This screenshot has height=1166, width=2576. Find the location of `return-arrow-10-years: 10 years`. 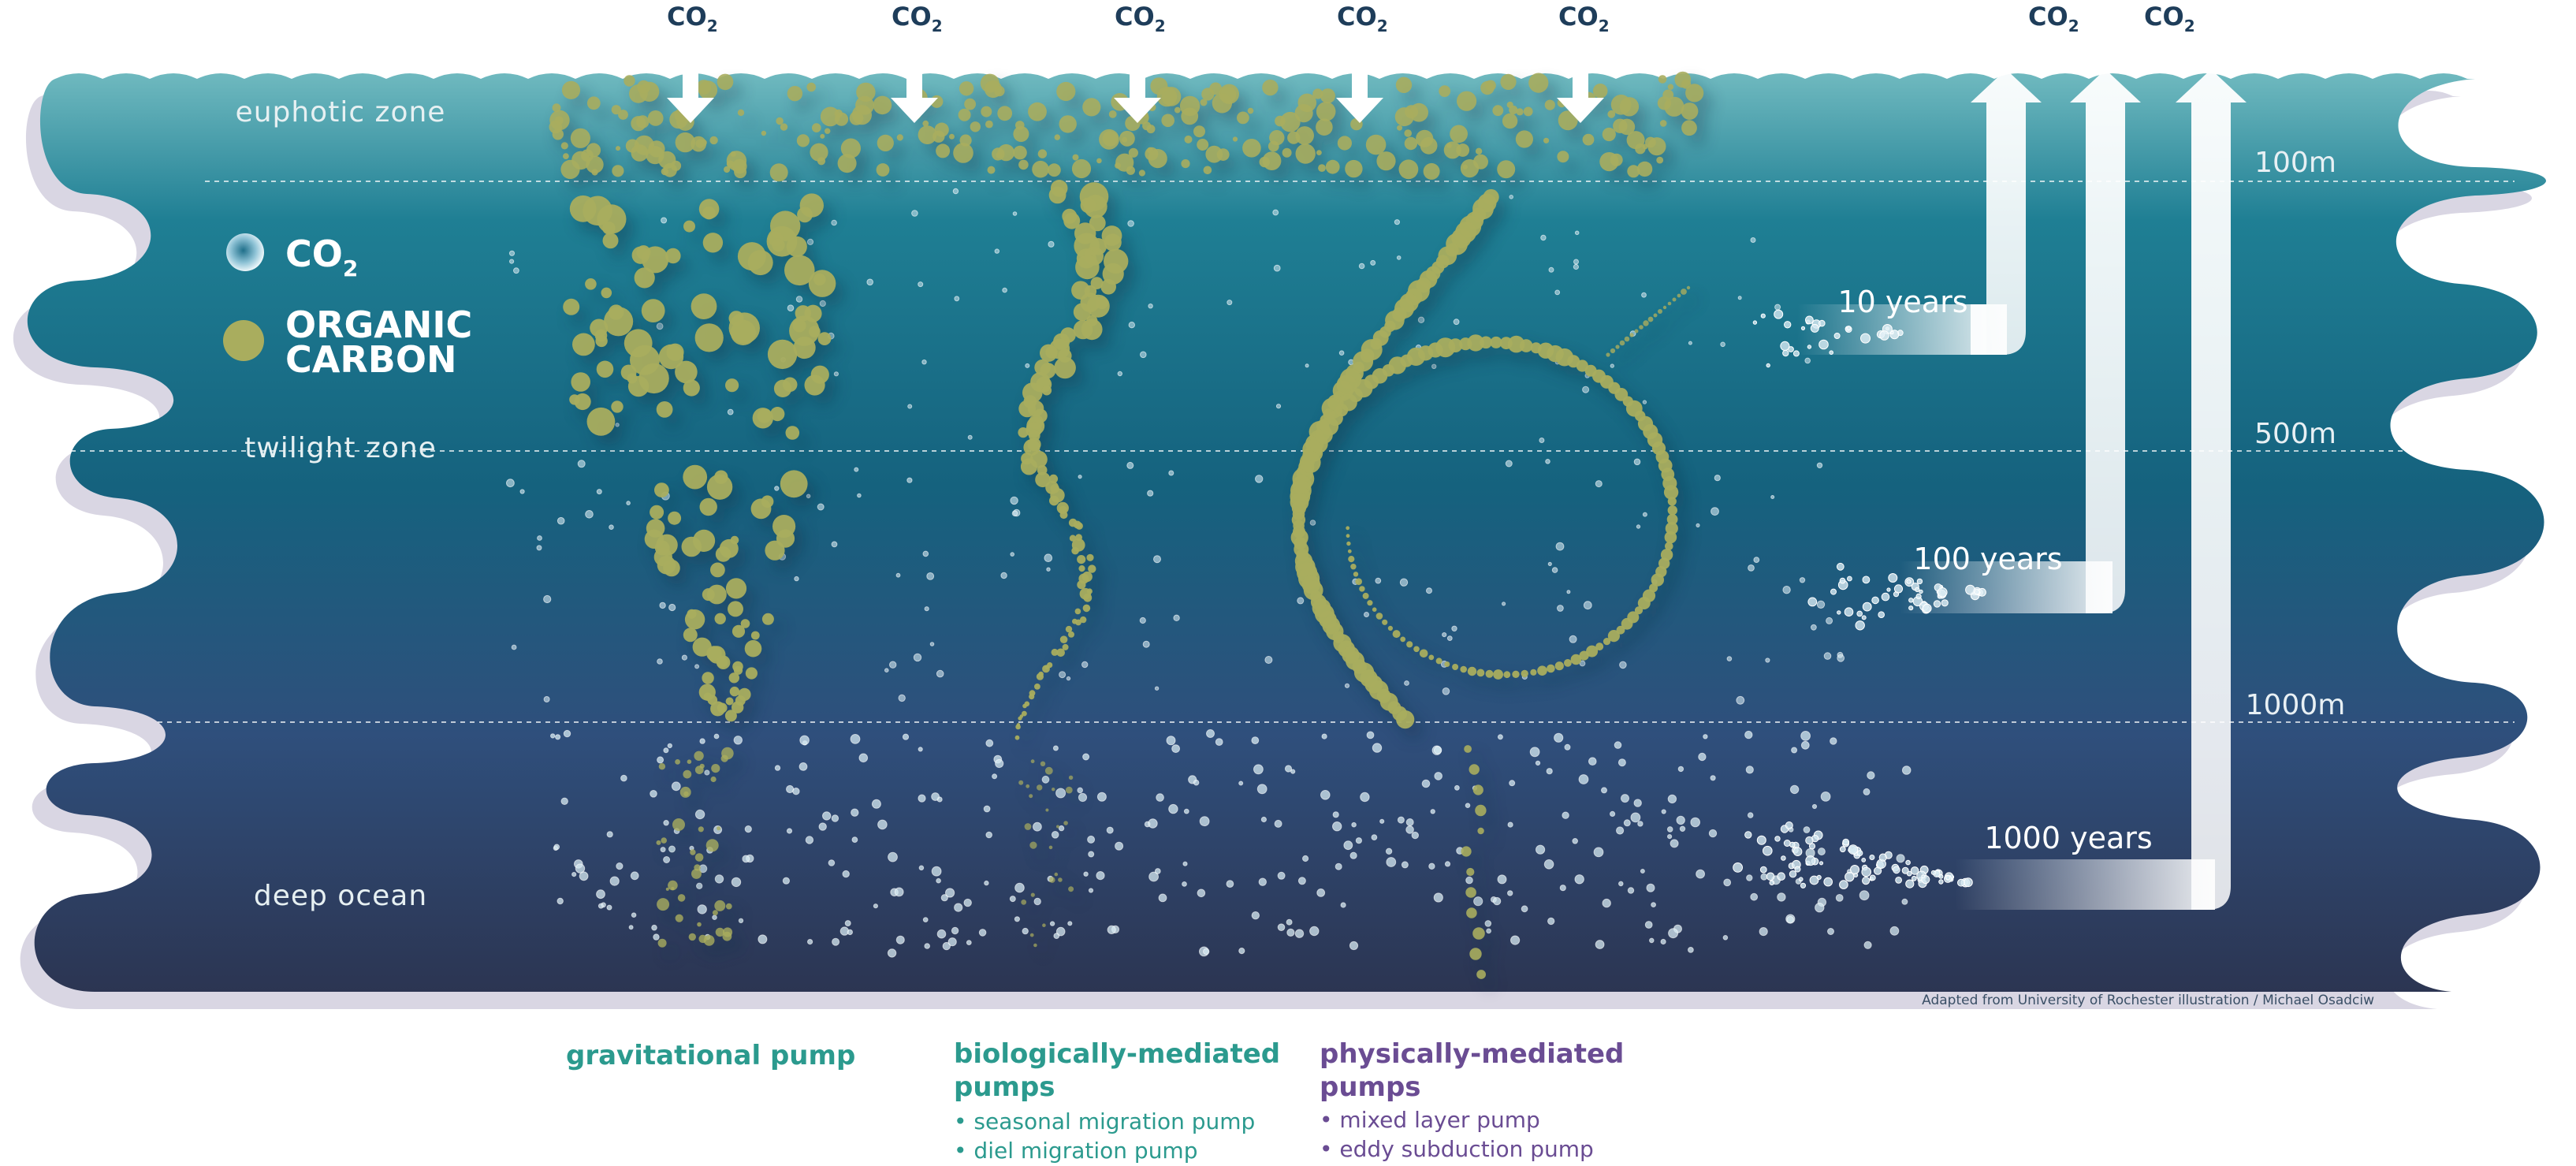

return-arrow-10-years: 10 years is located at coordinates (1919, 212).